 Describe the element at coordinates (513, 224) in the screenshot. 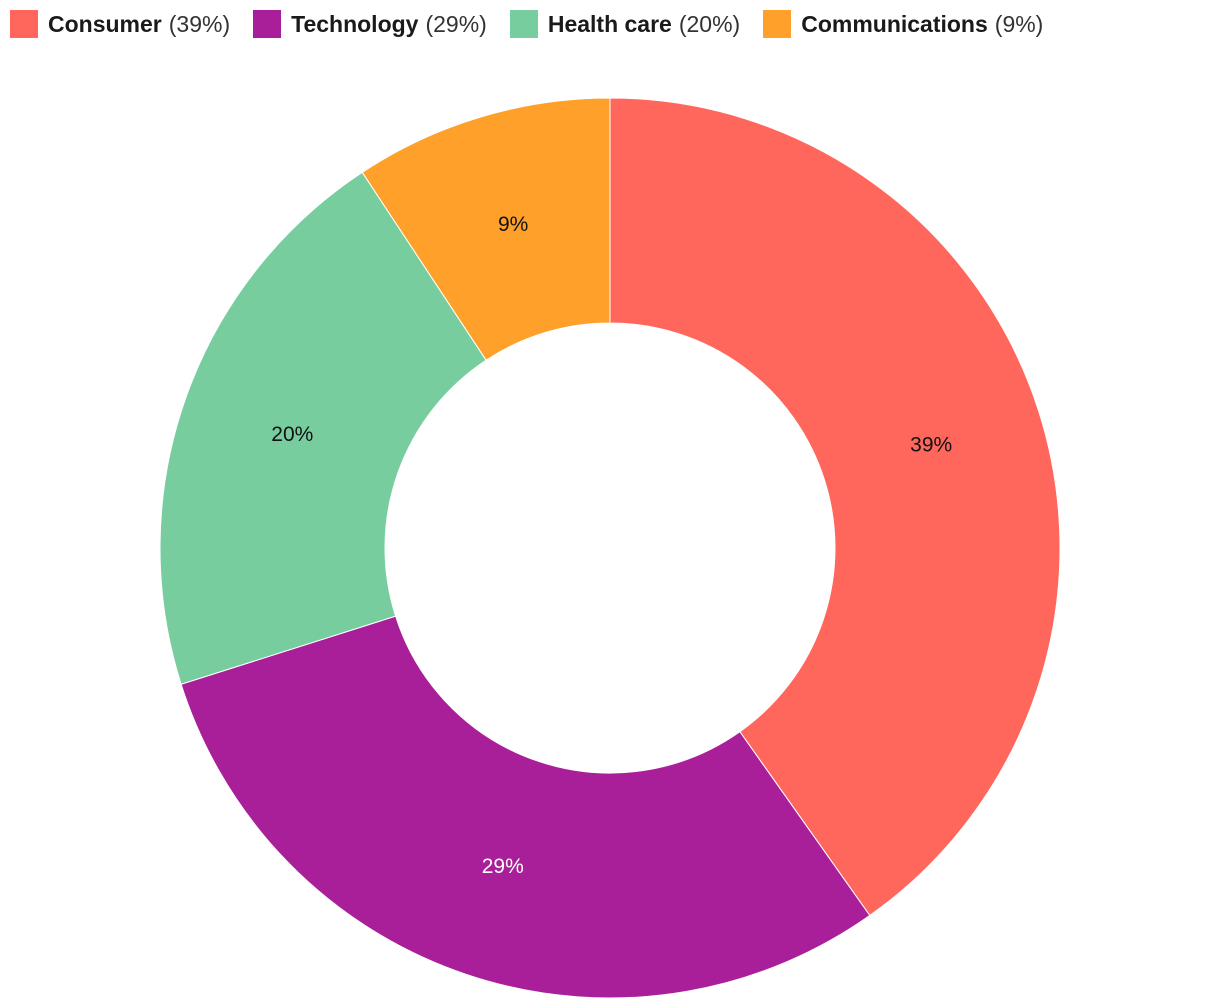

I see `slice-label-communications: 9%` at that location.